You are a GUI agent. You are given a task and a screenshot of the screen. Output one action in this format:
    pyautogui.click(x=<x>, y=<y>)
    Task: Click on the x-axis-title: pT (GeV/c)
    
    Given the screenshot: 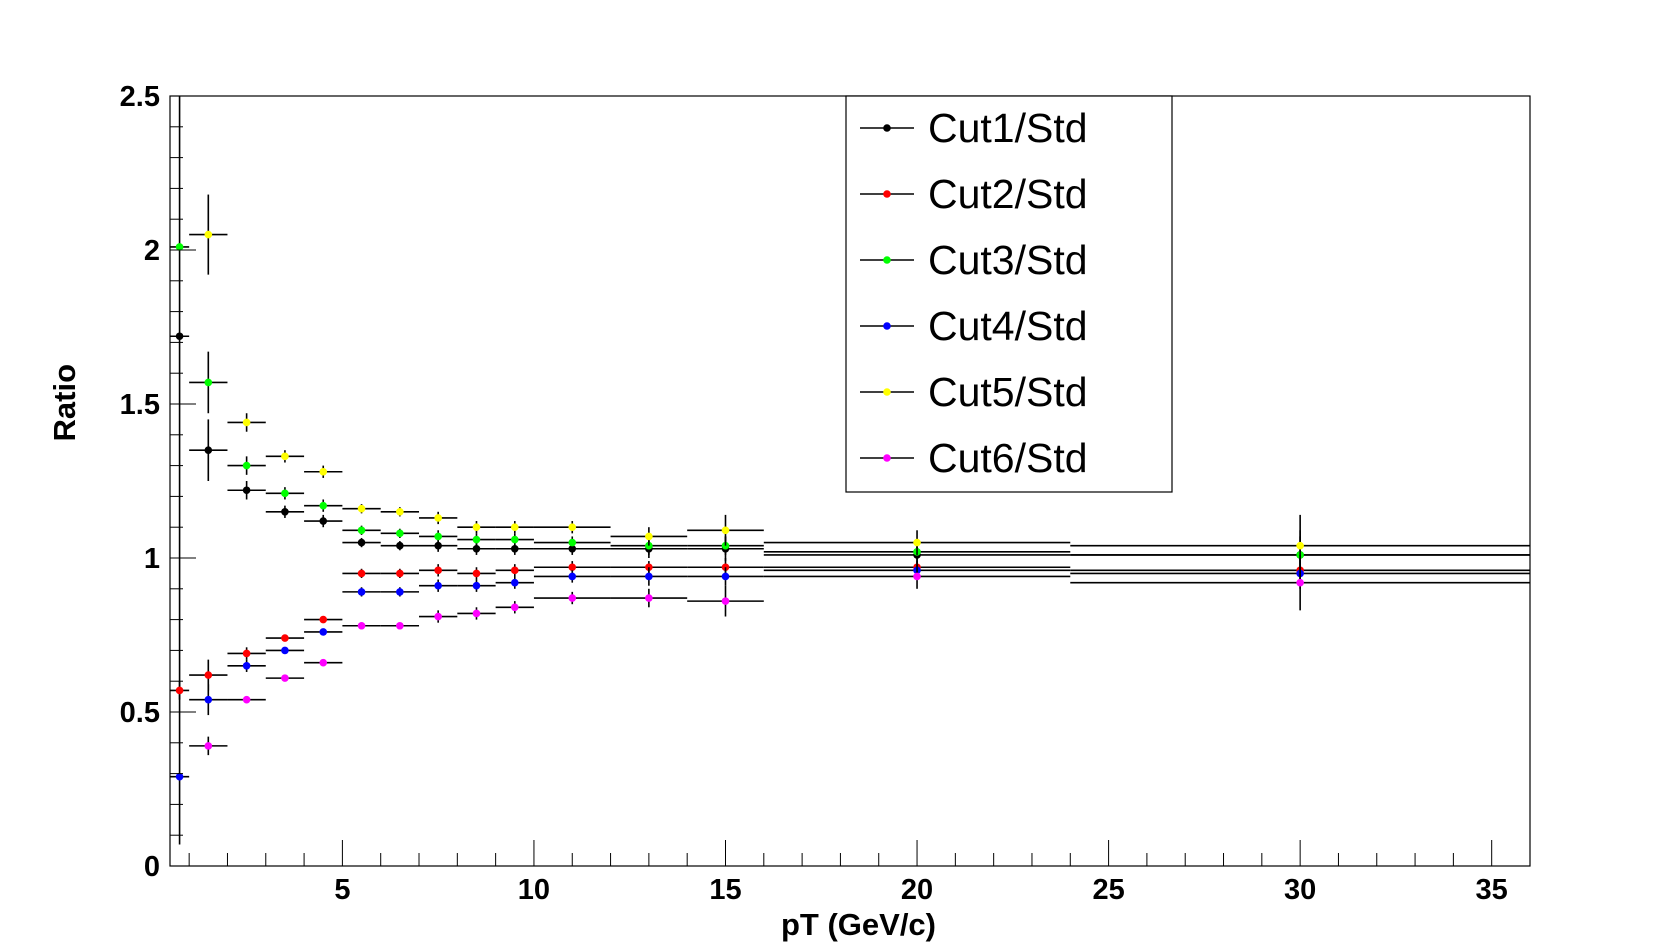 What is the action you would take?
    pyautogui.click(x=858, y=924)
    